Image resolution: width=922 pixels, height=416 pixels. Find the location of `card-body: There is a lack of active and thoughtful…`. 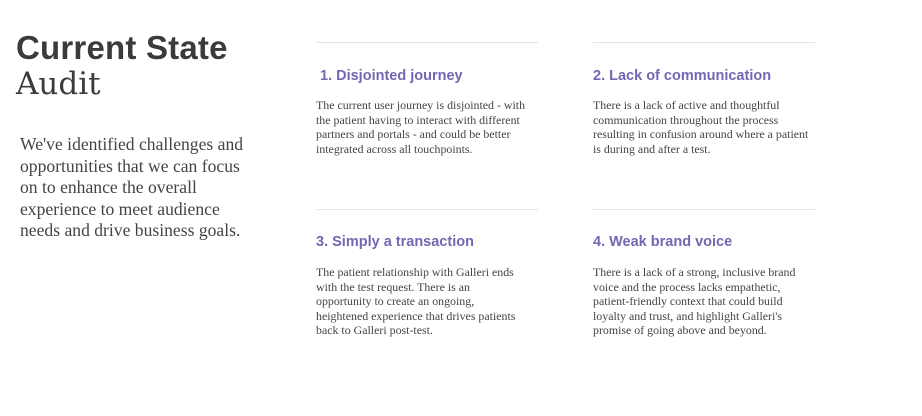

card-body: There is a lack of active and thoughtful… is located at coordinates (701, 127).